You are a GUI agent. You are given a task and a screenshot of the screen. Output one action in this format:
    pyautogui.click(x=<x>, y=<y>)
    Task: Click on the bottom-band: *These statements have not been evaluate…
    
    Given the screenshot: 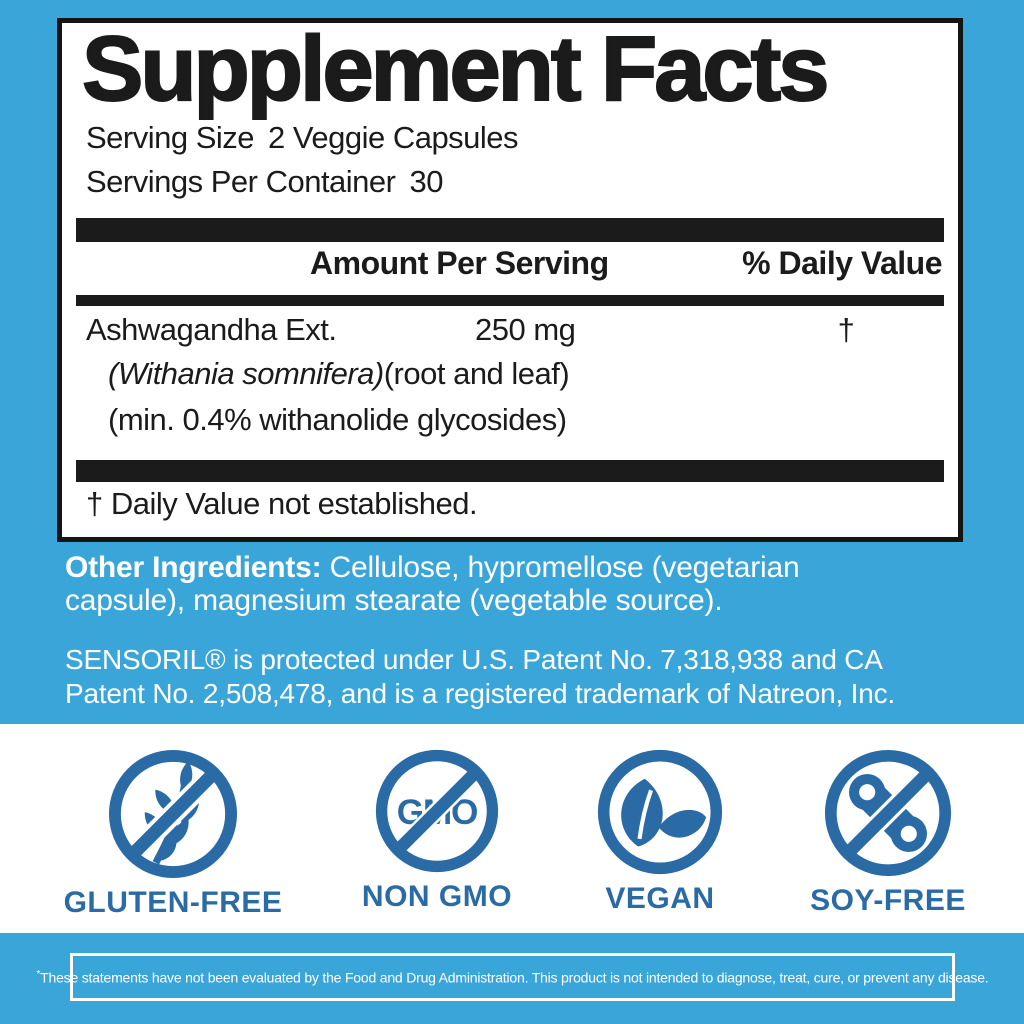 What is the action you would take?
    pyautogui.click(x=512, y=978)
    